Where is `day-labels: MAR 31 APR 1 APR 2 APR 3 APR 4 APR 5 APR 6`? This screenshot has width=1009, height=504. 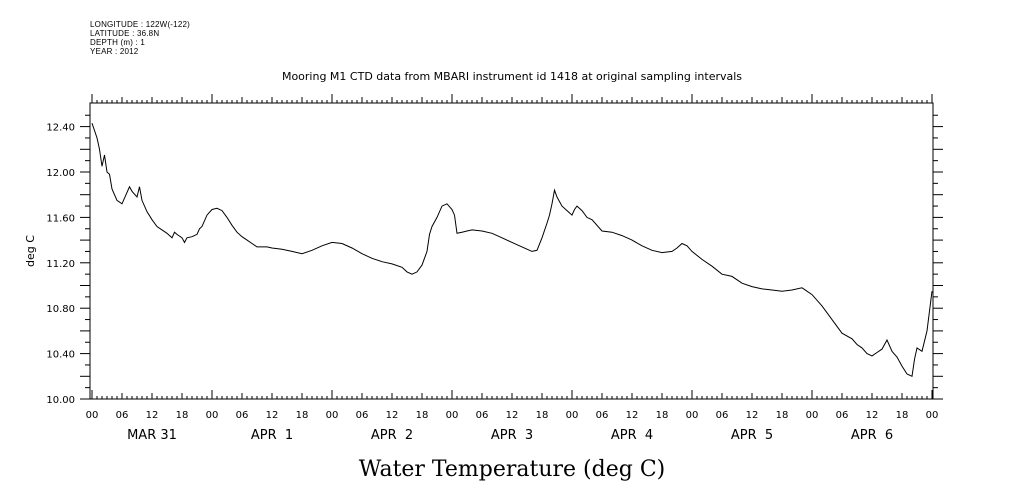
day-labels: MAR 31 APR 1 APR 2 APR 3 APR 4 APR 5 APR 6 is located at coordinates (510, 435).